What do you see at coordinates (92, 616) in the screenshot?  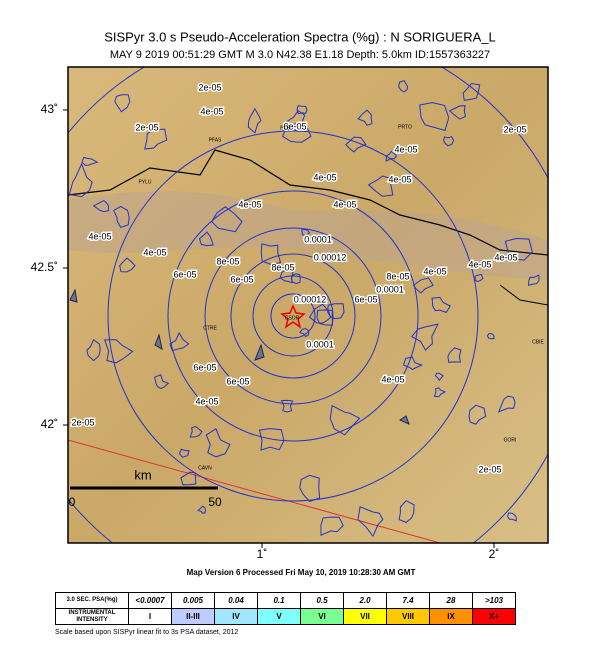 I see `intensity-header: INSTRUMENTAL INTENSITY` at bounding box center [92, 616].